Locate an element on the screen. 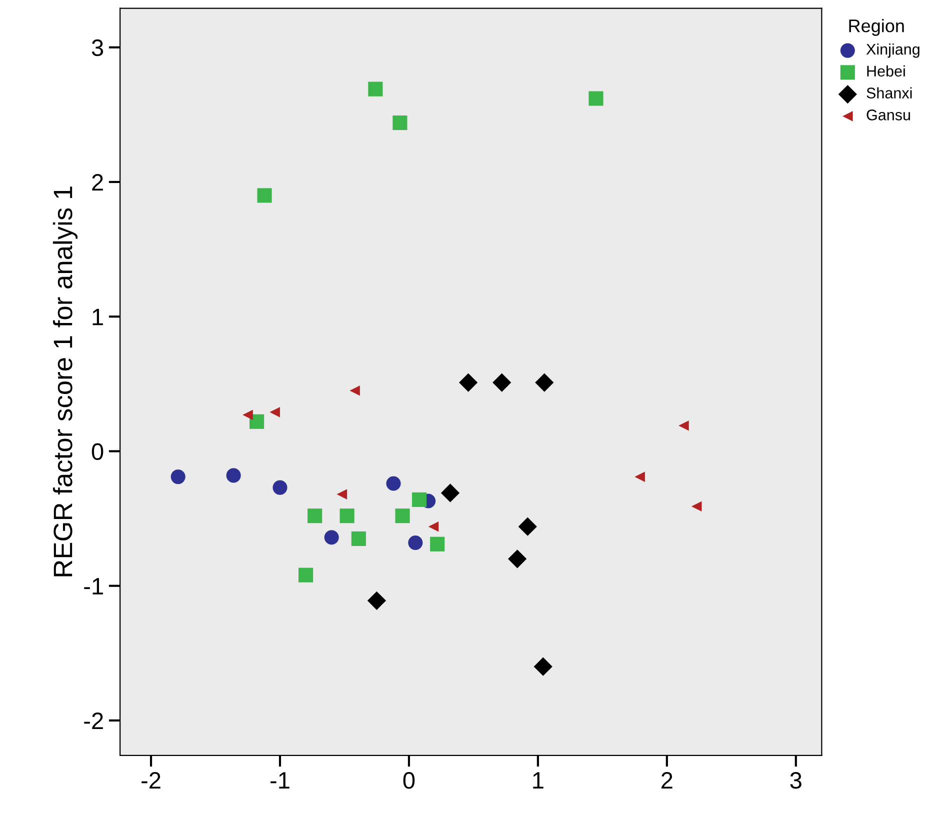 The image size is (938, 832). x-tick-label: 0 is located at coordinates (409, 780).